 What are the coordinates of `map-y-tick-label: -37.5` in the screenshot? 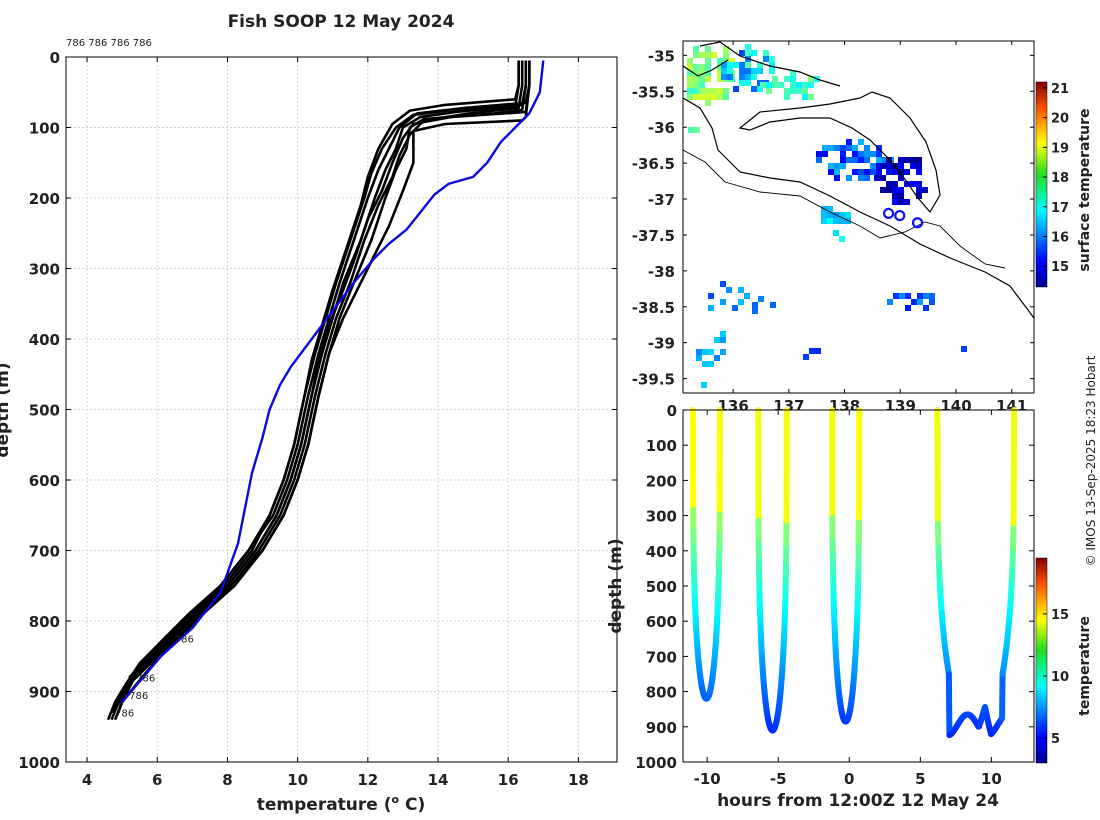 It's located at (653, 236).